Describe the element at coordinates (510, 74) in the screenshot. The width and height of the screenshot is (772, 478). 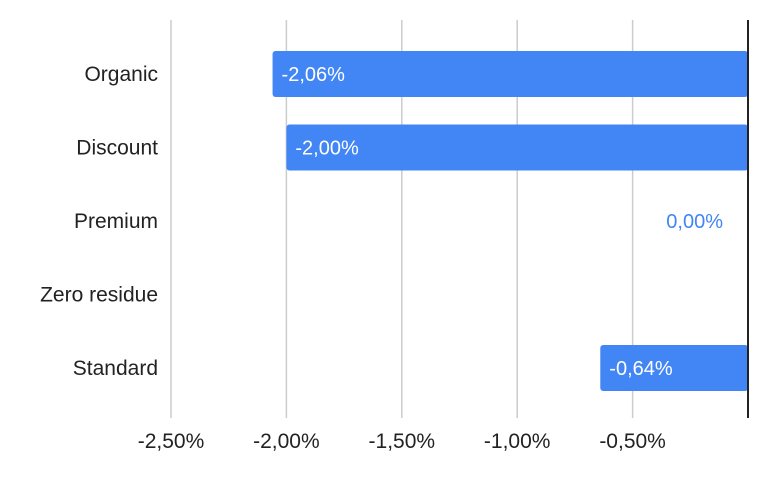
I see `bar-organic` at that location.